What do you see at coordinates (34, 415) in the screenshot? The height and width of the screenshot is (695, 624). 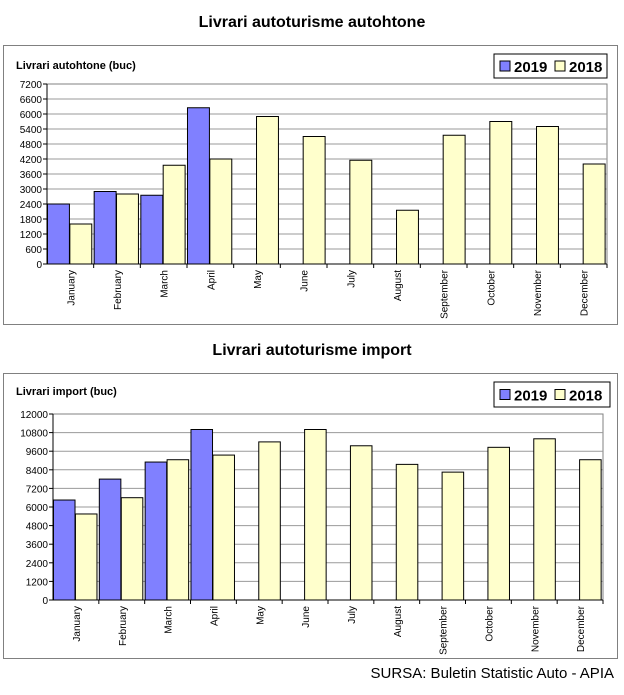 I see `y-tick-label: 12000` at bounding box center [34, 415].